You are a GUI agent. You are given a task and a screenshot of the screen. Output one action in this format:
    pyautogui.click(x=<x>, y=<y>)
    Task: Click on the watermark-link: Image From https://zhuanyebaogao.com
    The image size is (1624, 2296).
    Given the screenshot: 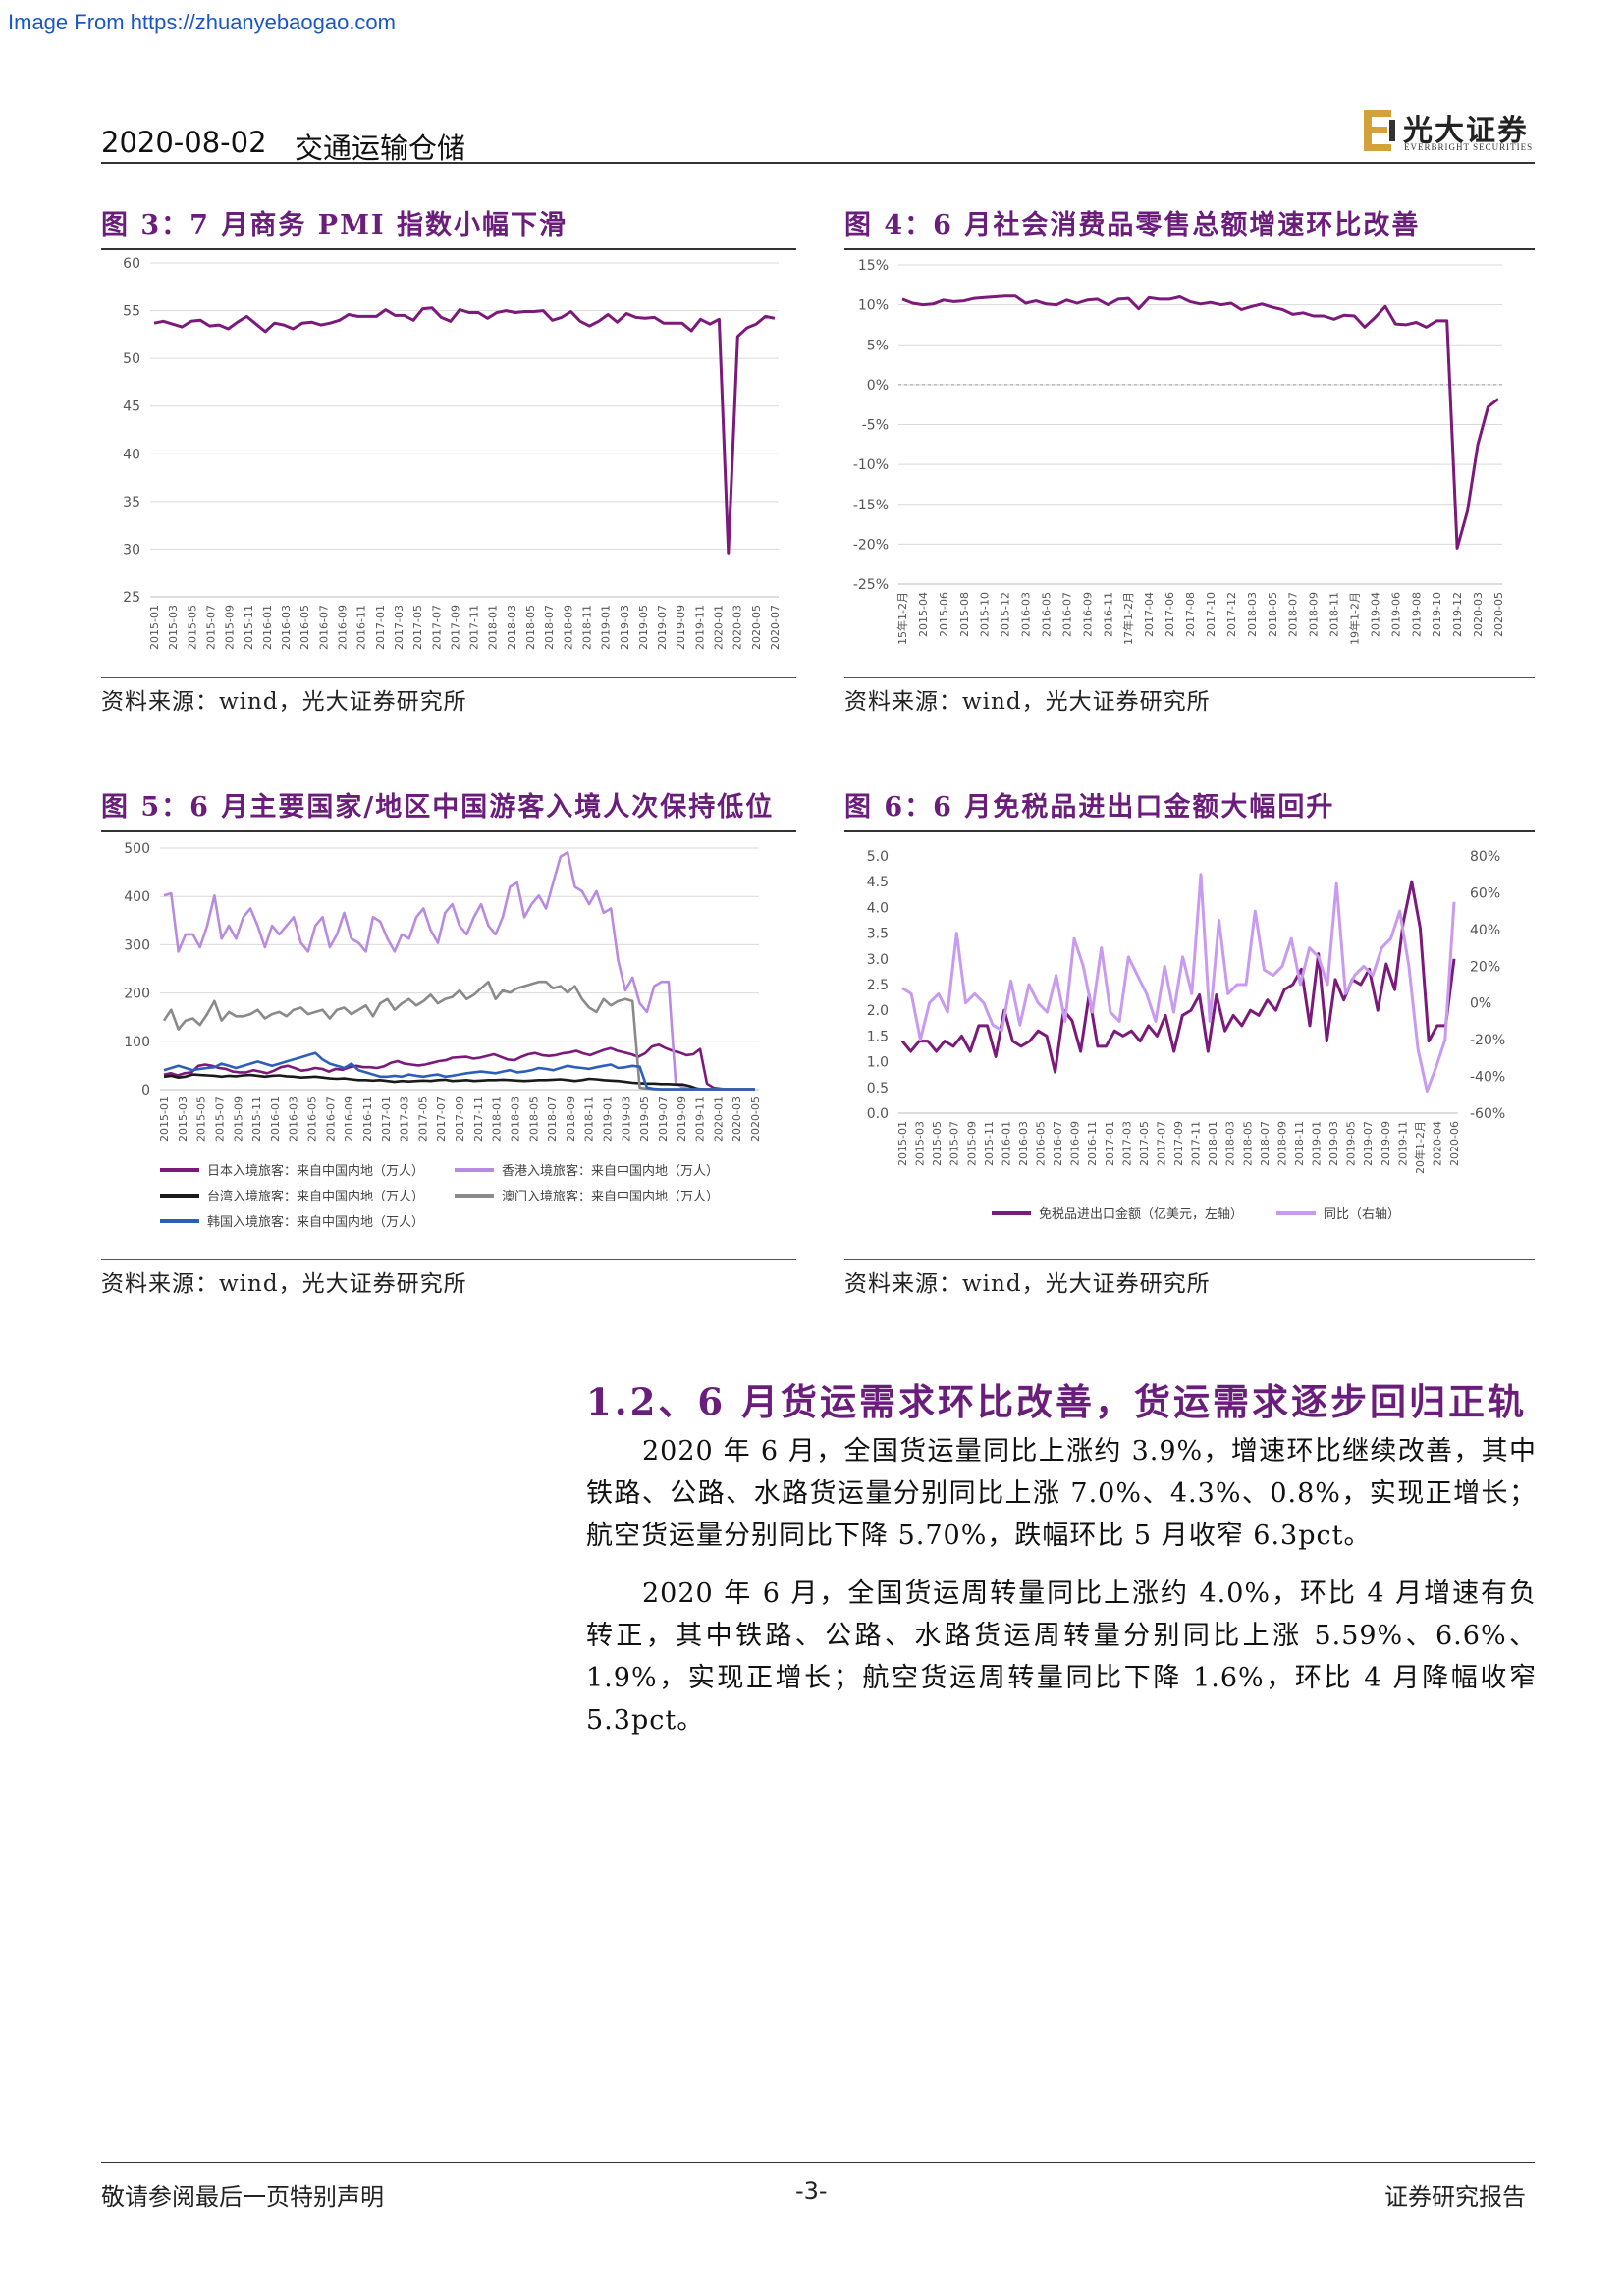 What is the action you would take?
    pyautogui.click(x=202, y=22)
    